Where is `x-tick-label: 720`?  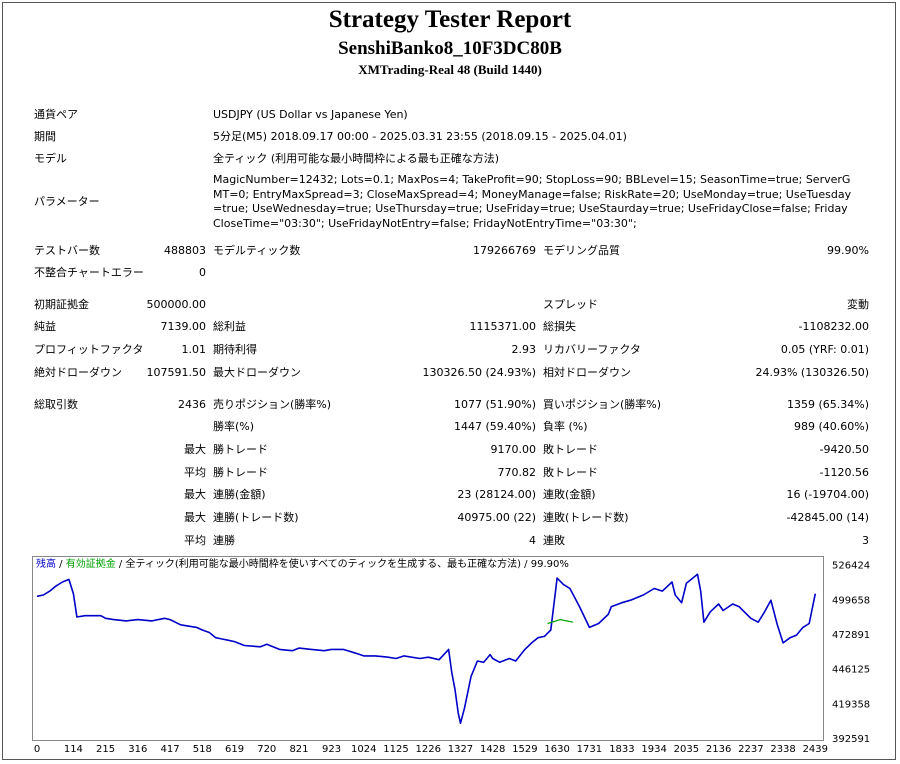 x-tick-label: 720 is located at coordinates (266, 749).